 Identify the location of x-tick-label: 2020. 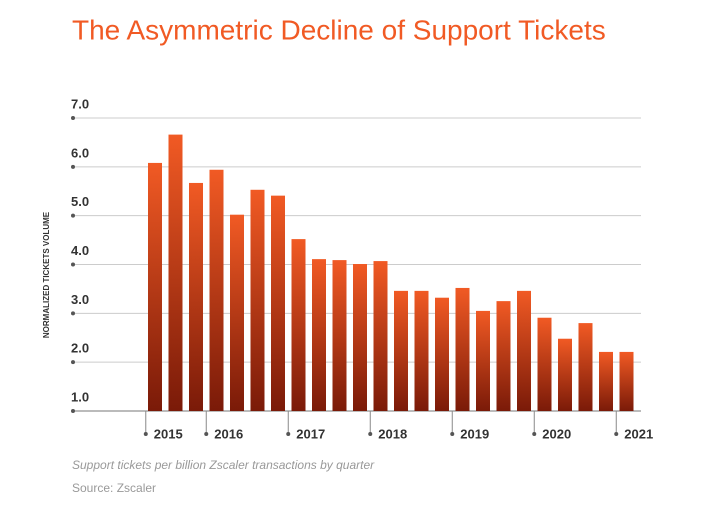
(556, 433).